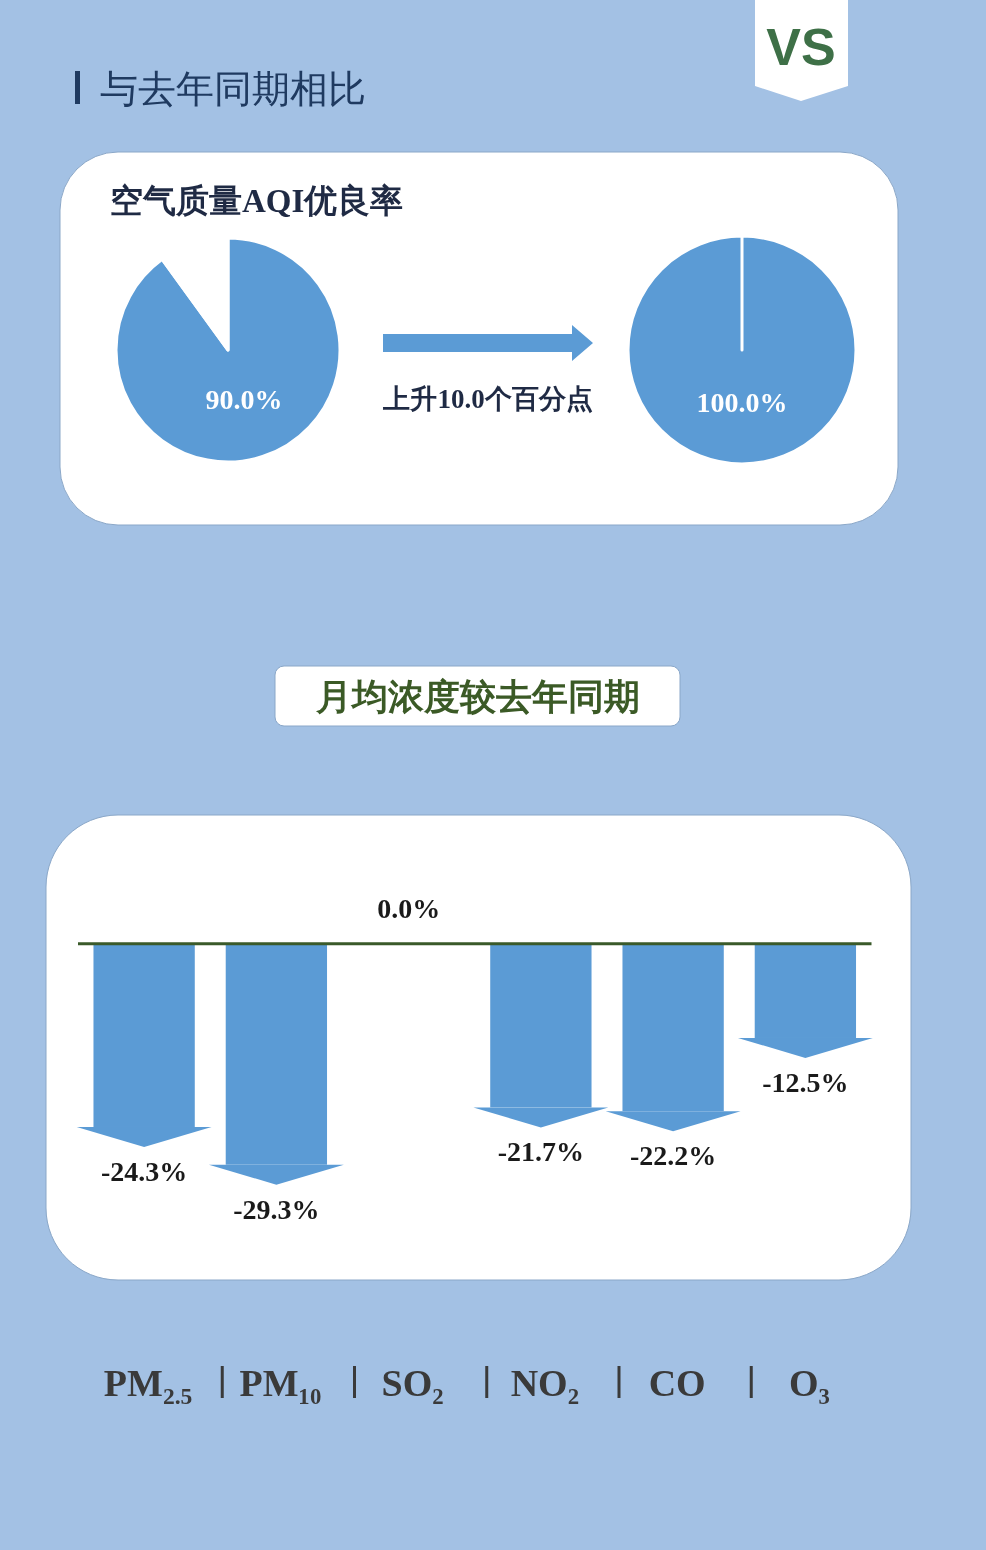 The width and height of the screenshot is (986, 1550). What do you see at coordinates (148, 1385) in the screenshot?
I see `x-tick-label: PM$_{2.5}$` at bounding box center [148, 1385].